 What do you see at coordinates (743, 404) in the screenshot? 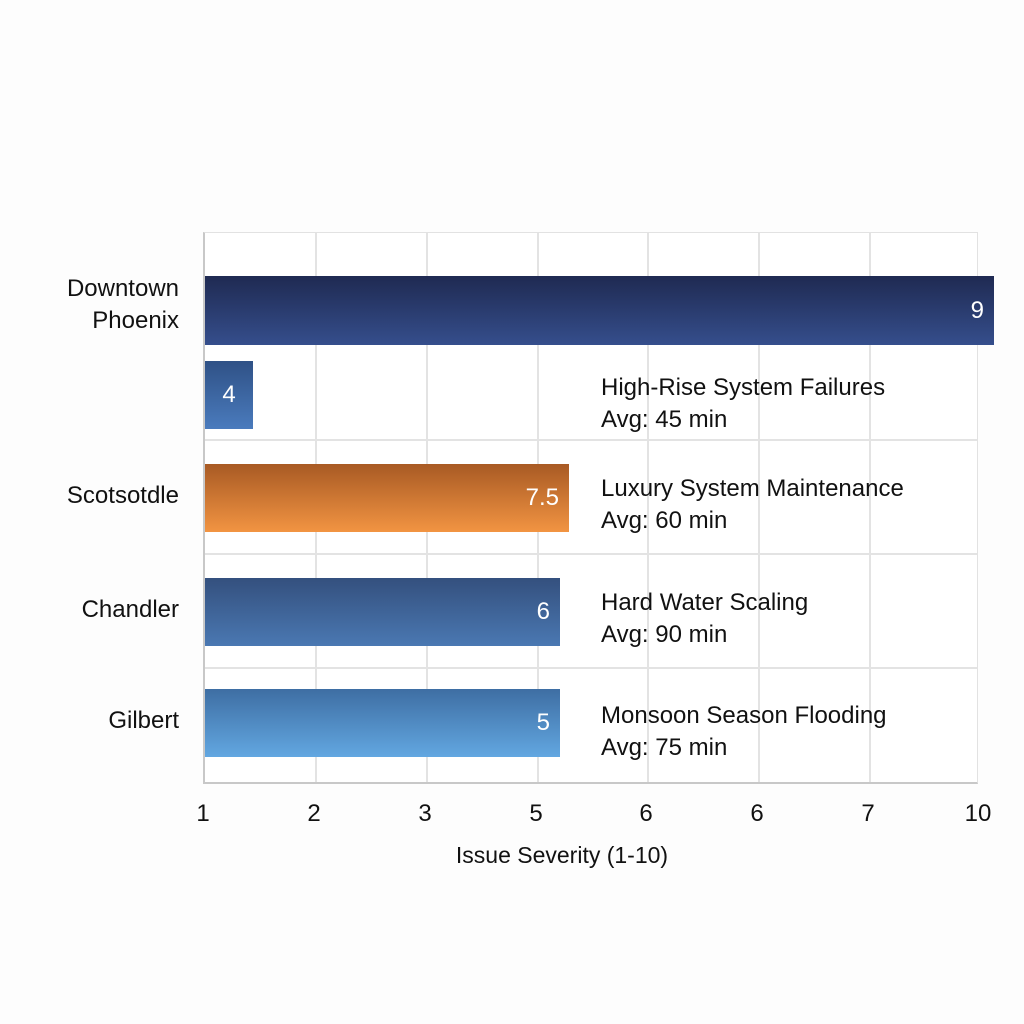
I see `annotation: High-Rise System Failures Avg: 45 min` at bounding box center [743, 404].